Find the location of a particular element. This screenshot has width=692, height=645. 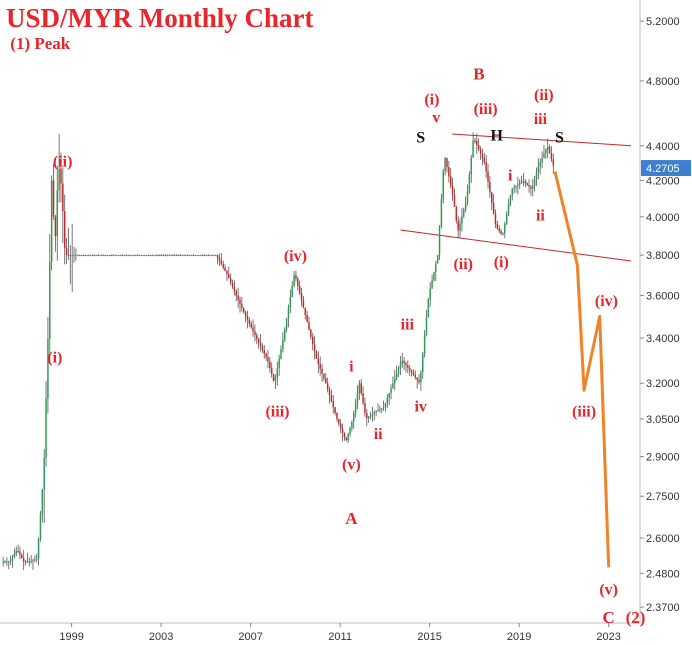

channel-line is located at coordinates (541, 140).